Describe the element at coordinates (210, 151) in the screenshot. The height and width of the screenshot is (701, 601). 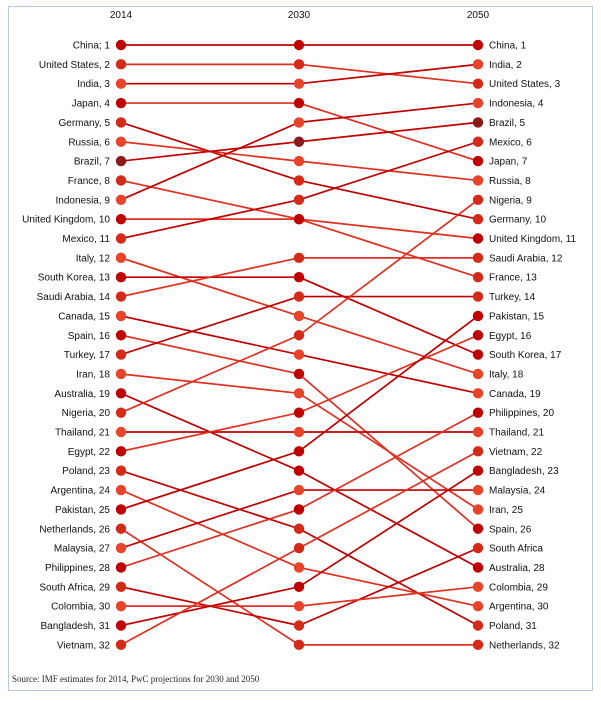
I see `line-brazil-2014-2030` at that location.